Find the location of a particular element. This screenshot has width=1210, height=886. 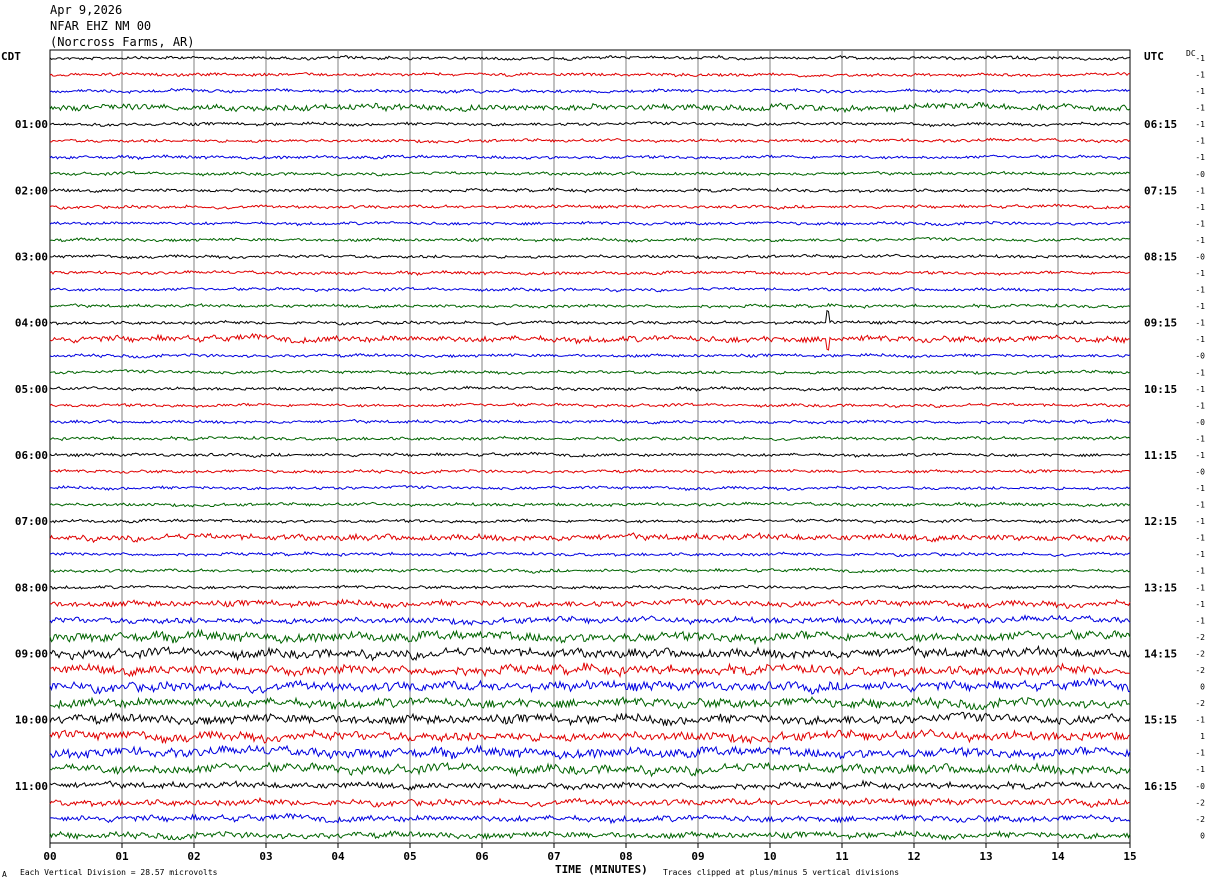

x-tick-label: 12 is located at coordinates (913, 856).